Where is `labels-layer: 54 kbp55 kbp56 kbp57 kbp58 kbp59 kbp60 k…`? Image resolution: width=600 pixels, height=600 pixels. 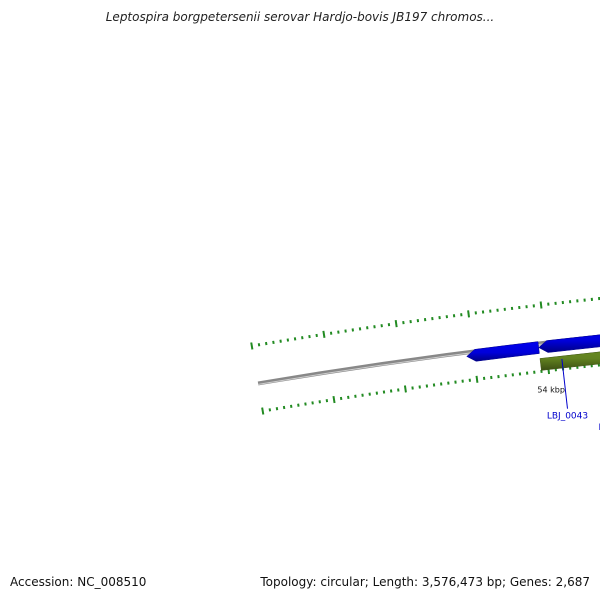 labels-layer: 54 kbp55 kbp56 kbp57 kbp58 kbp59 kbp60 k… is located at coordinates (568, 395).